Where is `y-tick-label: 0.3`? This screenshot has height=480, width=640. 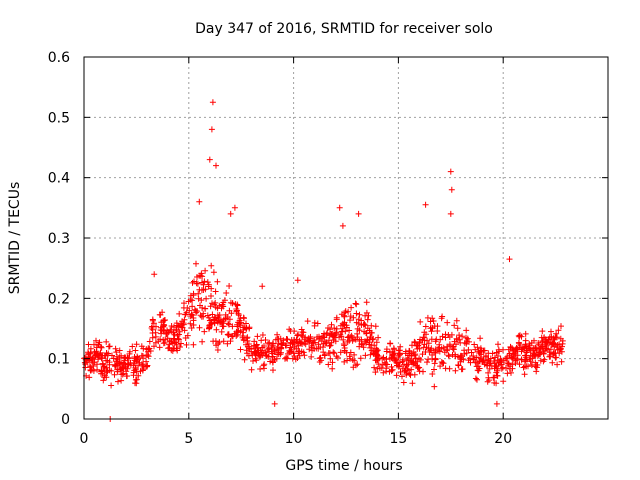 y-tick-label: 0.3 is located at coordinates (59, 239).